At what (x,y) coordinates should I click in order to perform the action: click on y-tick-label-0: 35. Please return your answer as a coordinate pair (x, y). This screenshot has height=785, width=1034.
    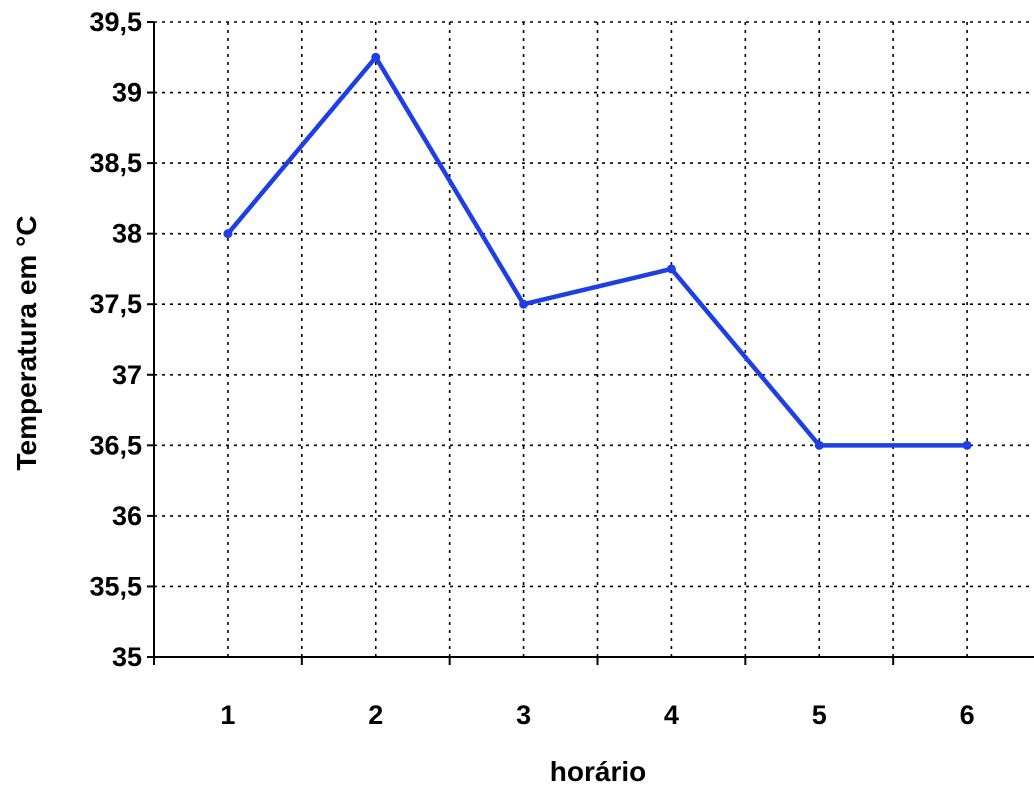
    Looking at the image, I should click on (127, 657).